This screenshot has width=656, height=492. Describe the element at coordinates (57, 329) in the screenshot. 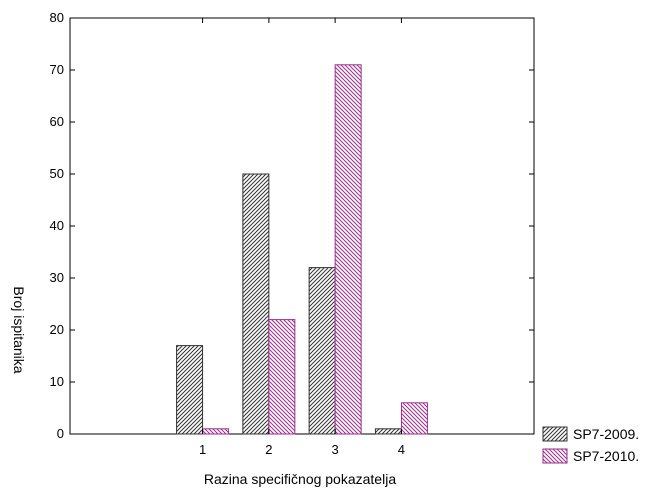

I see `y-tick-label: 20` at that location.